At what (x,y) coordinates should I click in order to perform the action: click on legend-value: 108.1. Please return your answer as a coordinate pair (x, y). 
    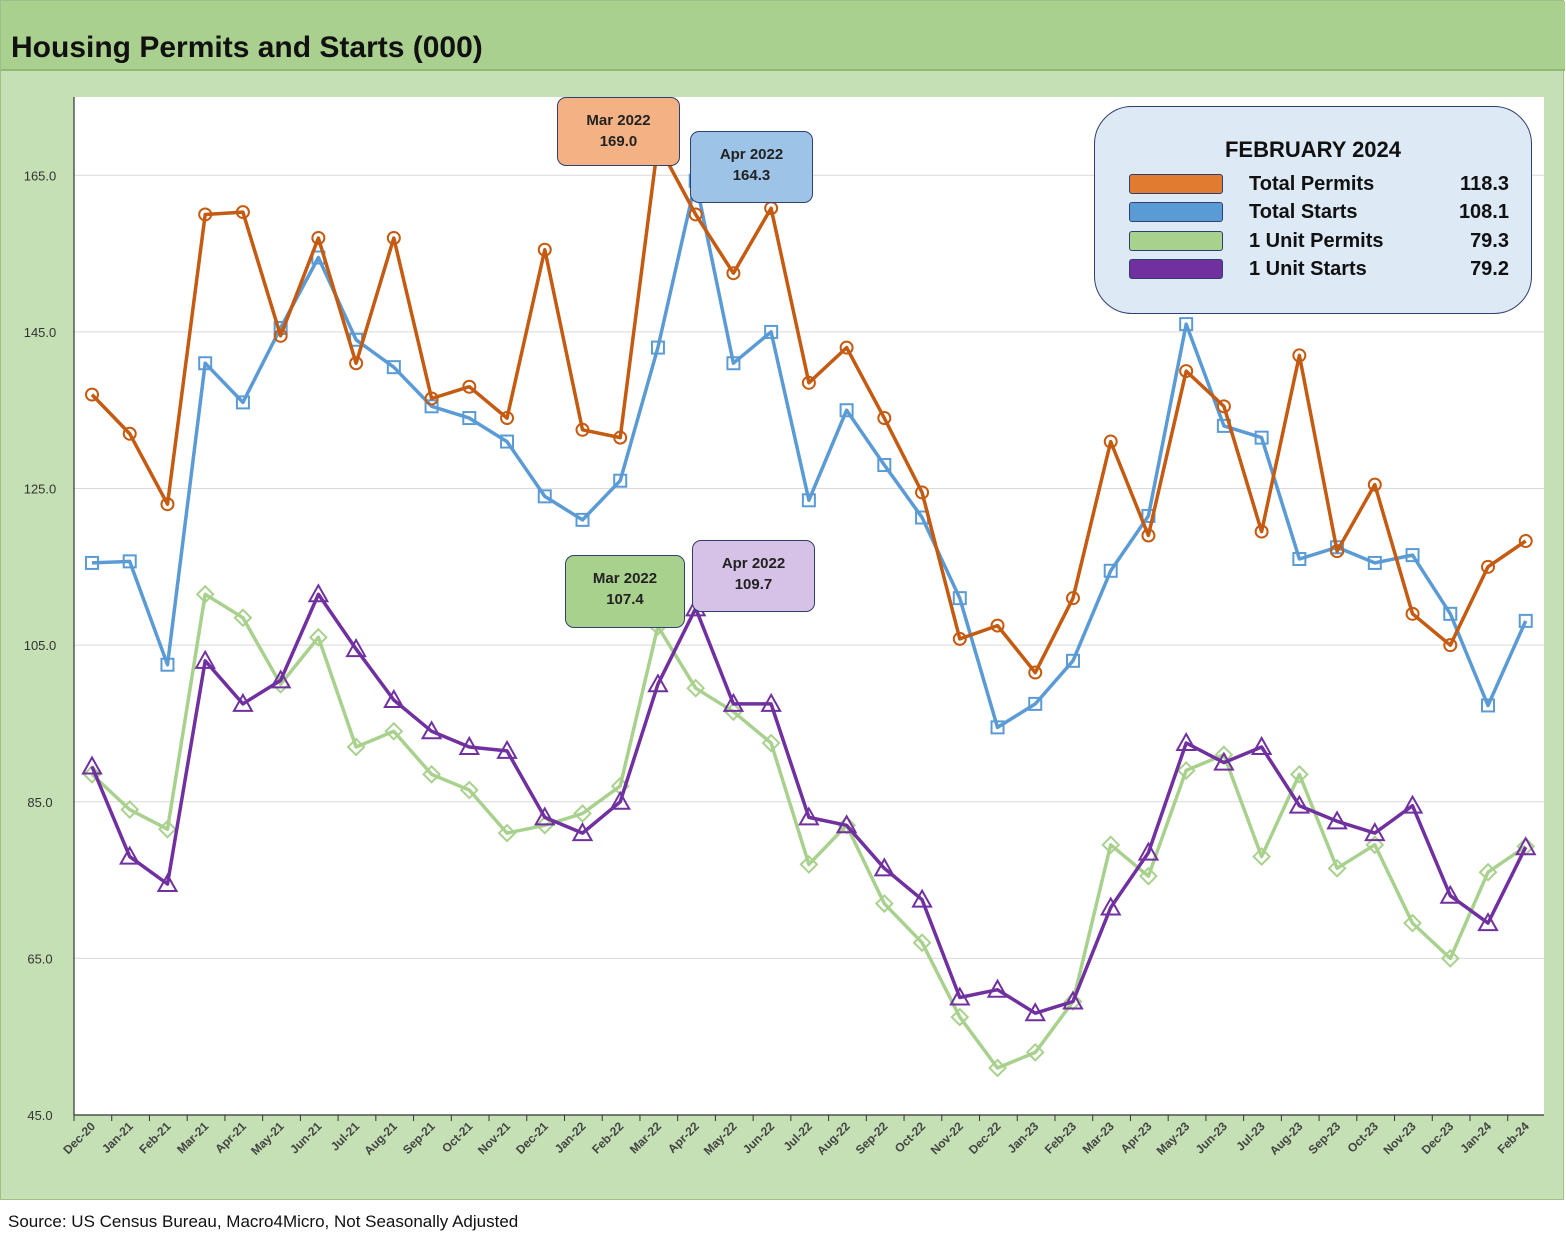
    Looking at the image, I should click on (1483, 212).